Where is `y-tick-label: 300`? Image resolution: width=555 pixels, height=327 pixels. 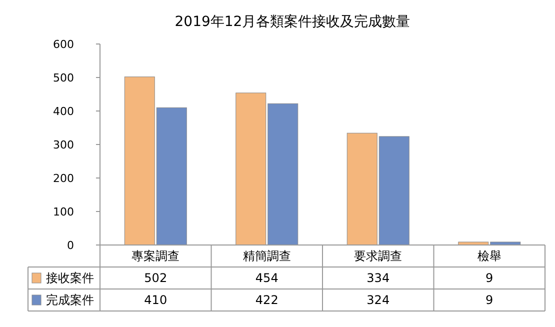 y-tick-label: 300 is located at coordinates (63, 145).